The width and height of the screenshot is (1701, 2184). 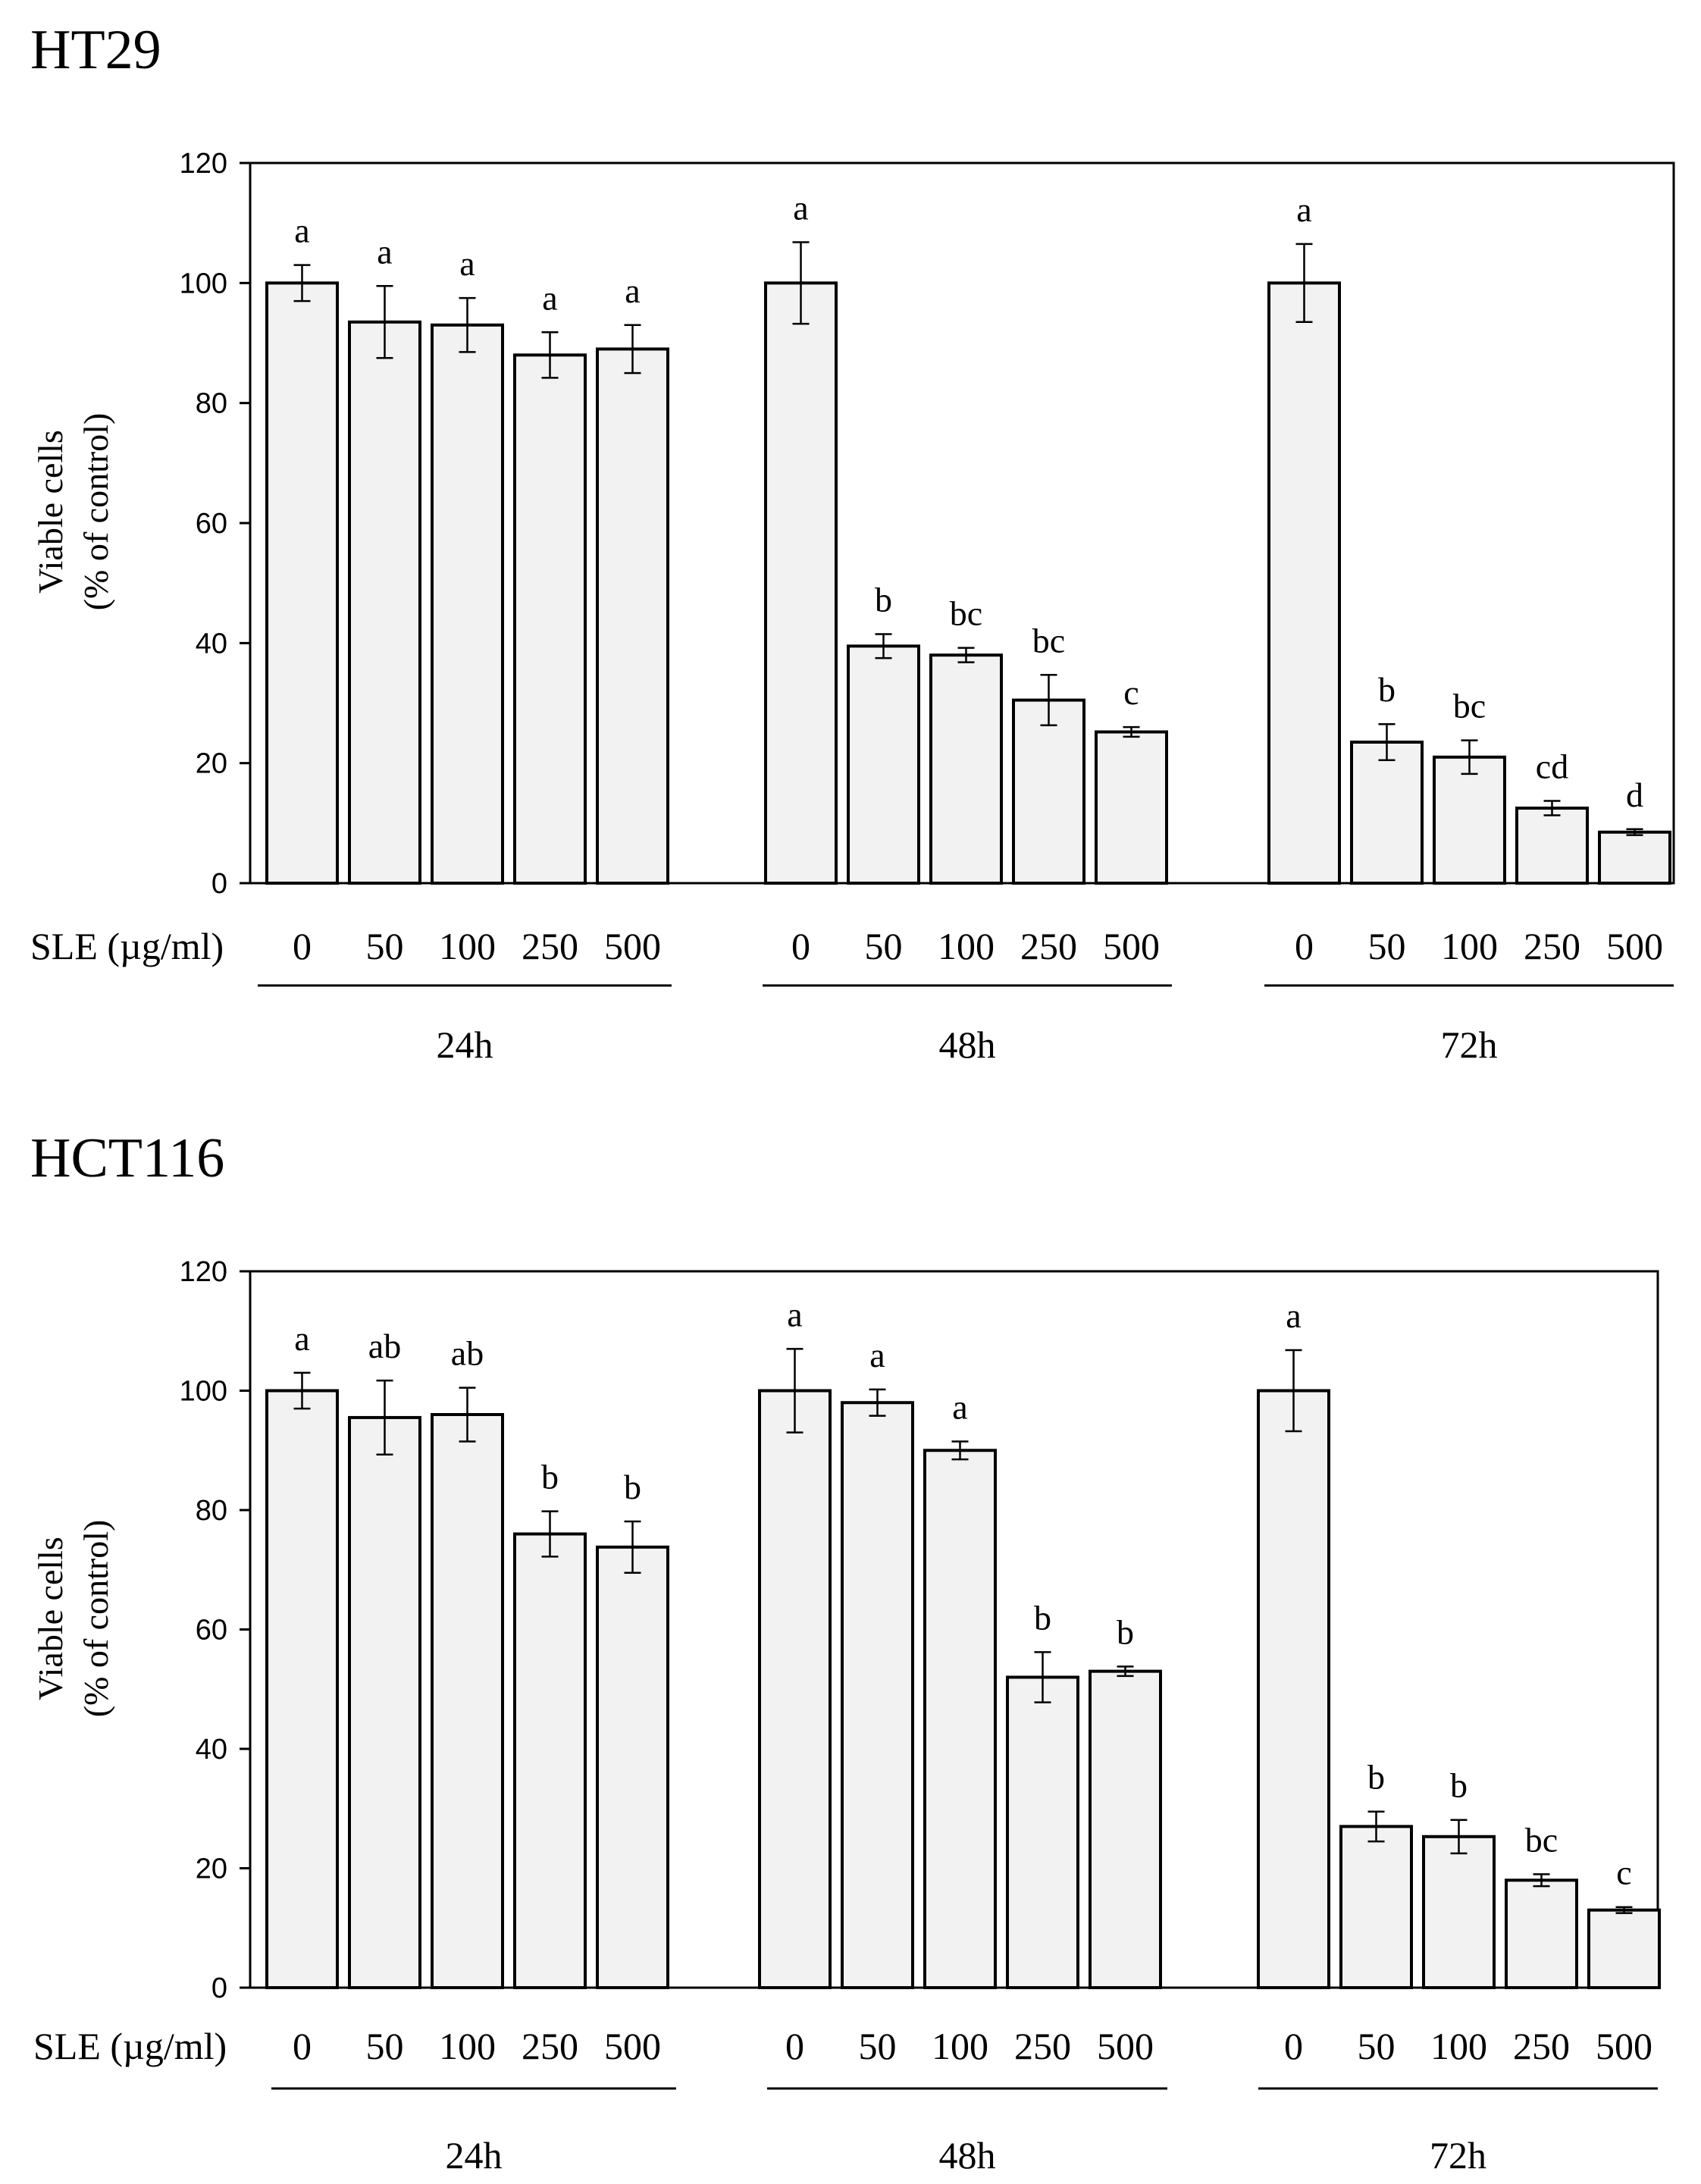 What do you see at coordinates (1634, 795) in the screenshot?
I see `significance-label: d` at bounding box center [1634, 795].